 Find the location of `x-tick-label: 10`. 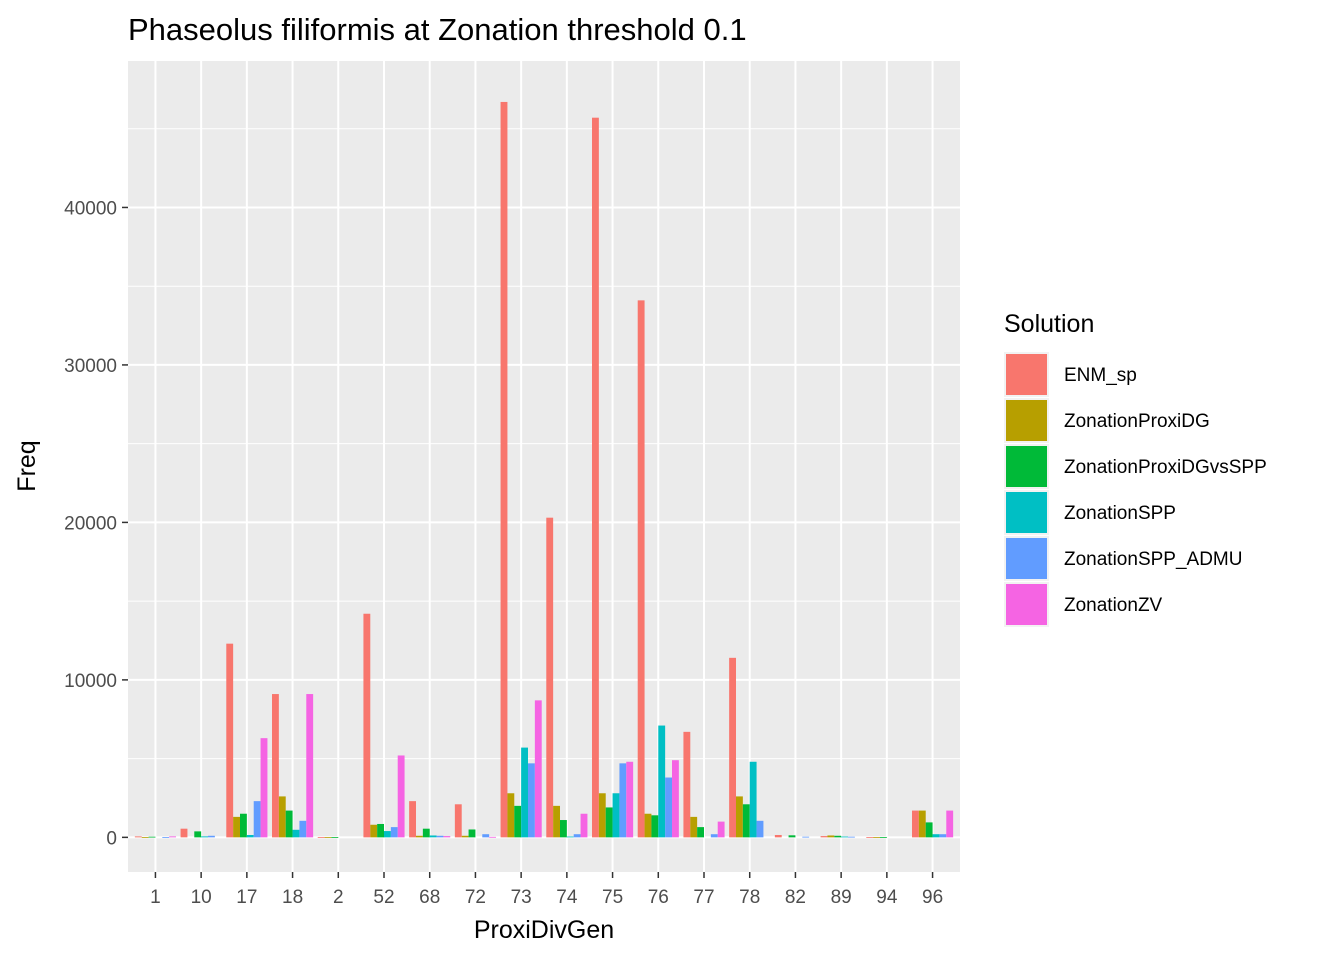

x-tick-label: 10 is located at coordinates (201, 897).